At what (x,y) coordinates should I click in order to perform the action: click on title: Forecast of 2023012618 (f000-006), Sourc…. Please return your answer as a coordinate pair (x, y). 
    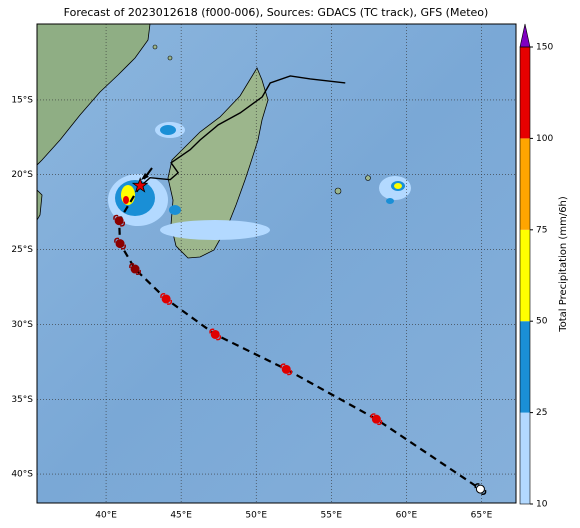
    Looking at the image, I should click on (276, 12).